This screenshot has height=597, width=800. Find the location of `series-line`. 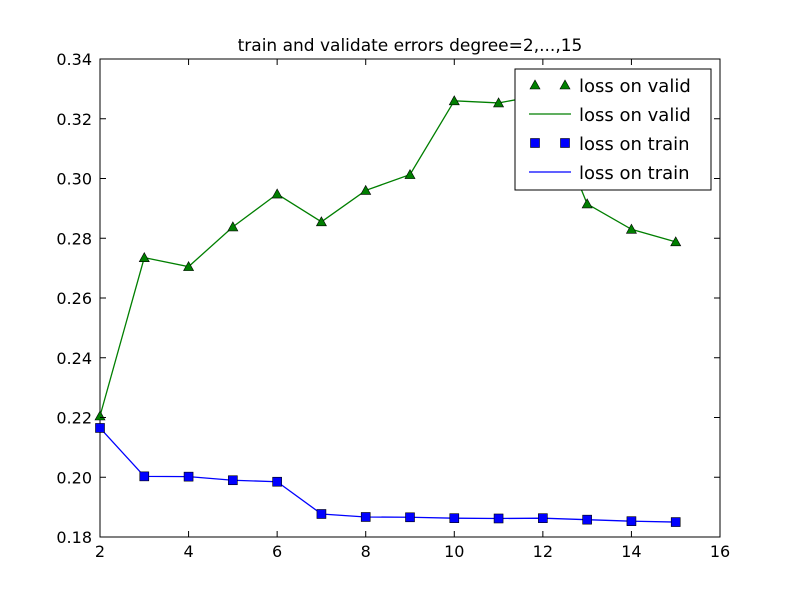

series-line is located at coordinates (387, 475).